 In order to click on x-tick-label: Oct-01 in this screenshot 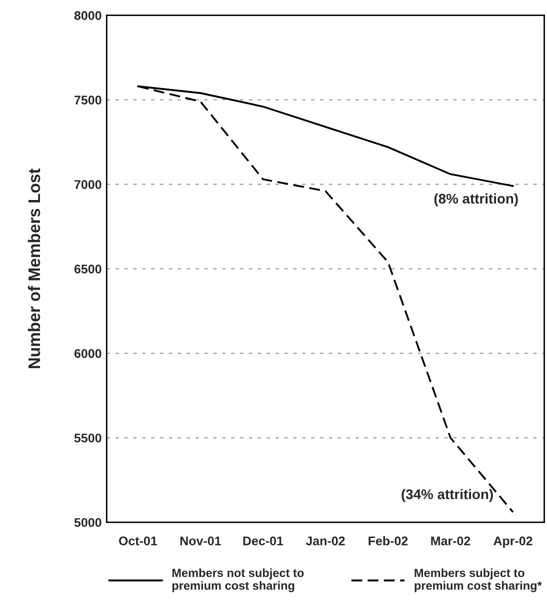, I will do `click(138, 541)`.